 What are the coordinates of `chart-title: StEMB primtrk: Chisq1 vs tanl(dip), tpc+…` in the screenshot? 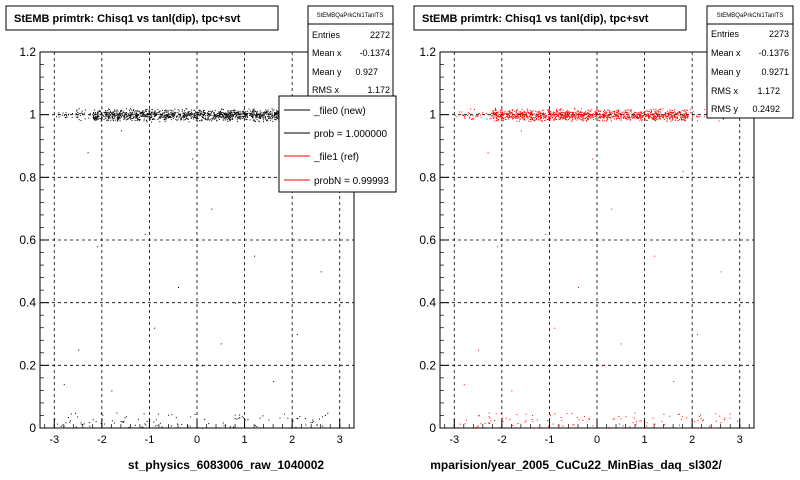 It's located at (127, 19).